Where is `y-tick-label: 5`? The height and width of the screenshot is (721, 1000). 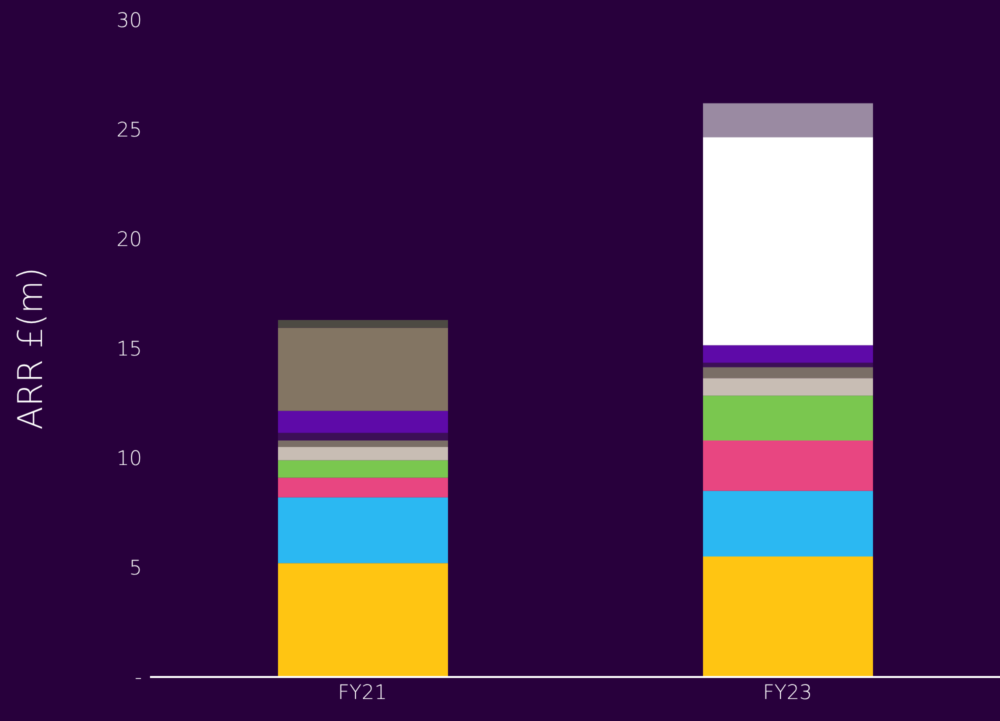
y-tick-label: 5 is located at coordinates (135, 568).